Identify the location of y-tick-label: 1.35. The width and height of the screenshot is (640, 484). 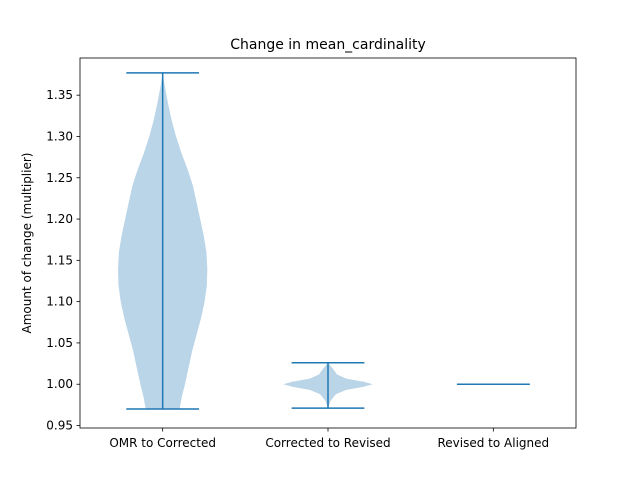
(59, 95).